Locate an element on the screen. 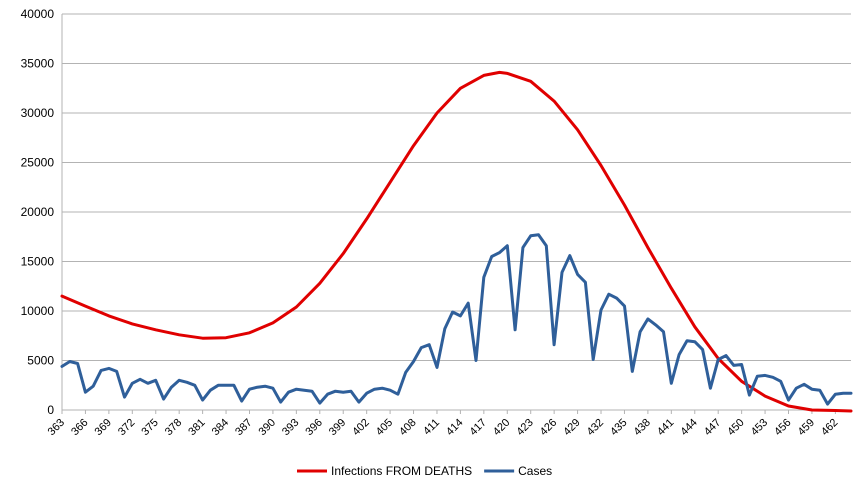 This screenshot has width=867, height=487. x-tick-label: 432 is located at coordinates (595, 427).